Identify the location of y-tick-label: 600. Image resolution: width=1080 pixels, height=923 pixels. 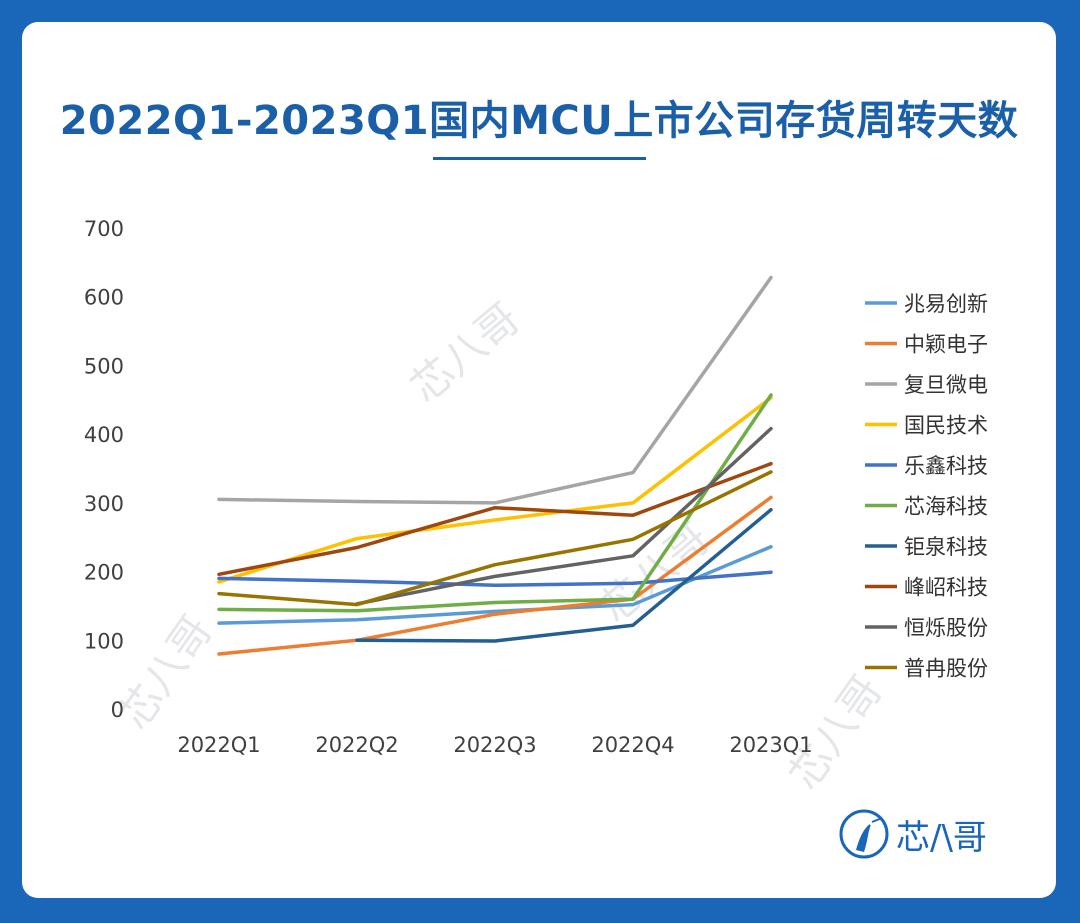
(104, 298).